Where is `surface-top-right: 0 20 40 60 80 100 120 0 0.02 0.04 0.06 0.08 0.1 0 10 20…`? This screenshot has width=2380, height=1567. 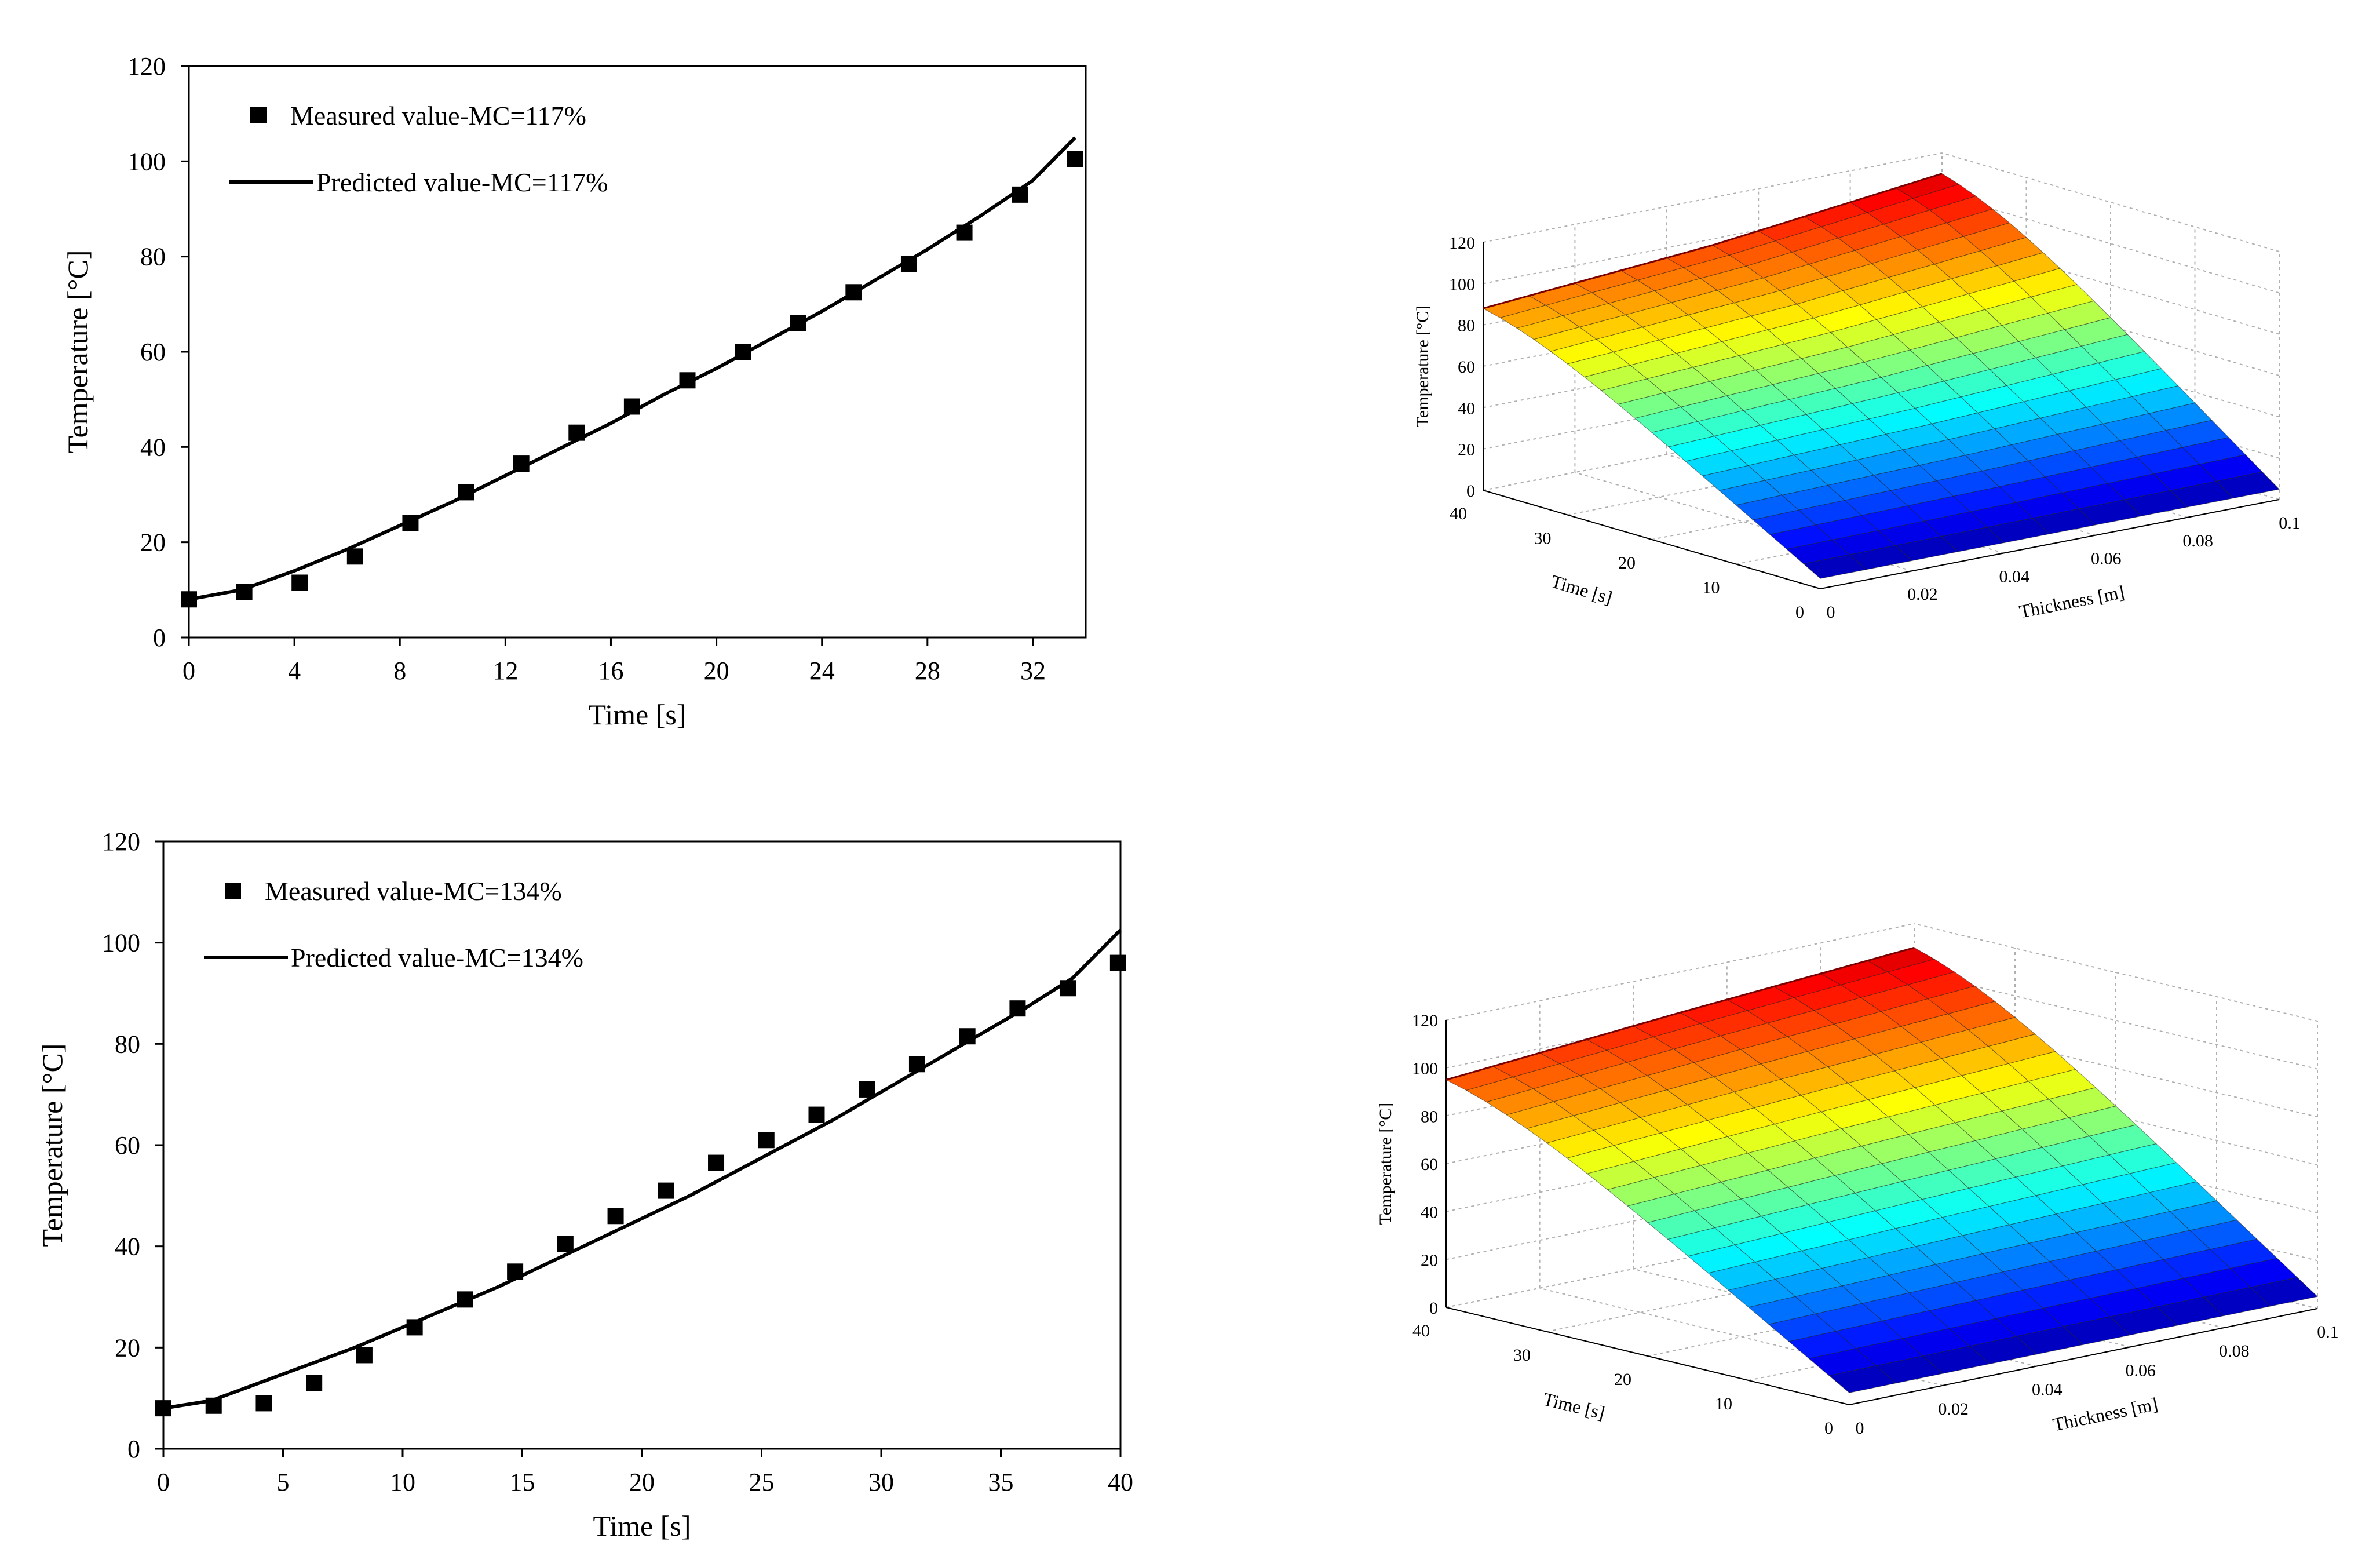 surface-top-right: 0 20 40 60 80 100 120 0 0.02 0.04 0.06 0.08 0.1 0 10 20… is located at coordinates (1857, 387).